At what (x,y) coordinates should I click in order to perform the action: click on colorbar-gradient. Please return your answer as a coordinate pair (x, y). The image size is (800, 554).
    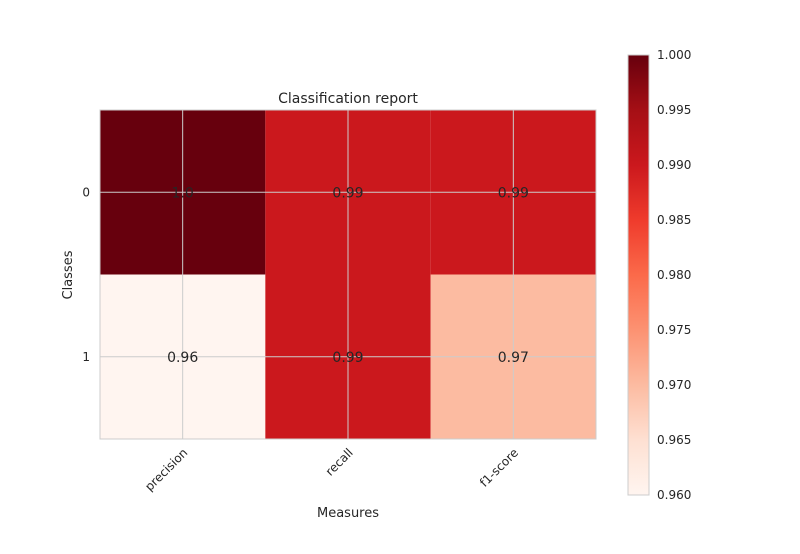
    Looking at the image, I should click on (638, 275).